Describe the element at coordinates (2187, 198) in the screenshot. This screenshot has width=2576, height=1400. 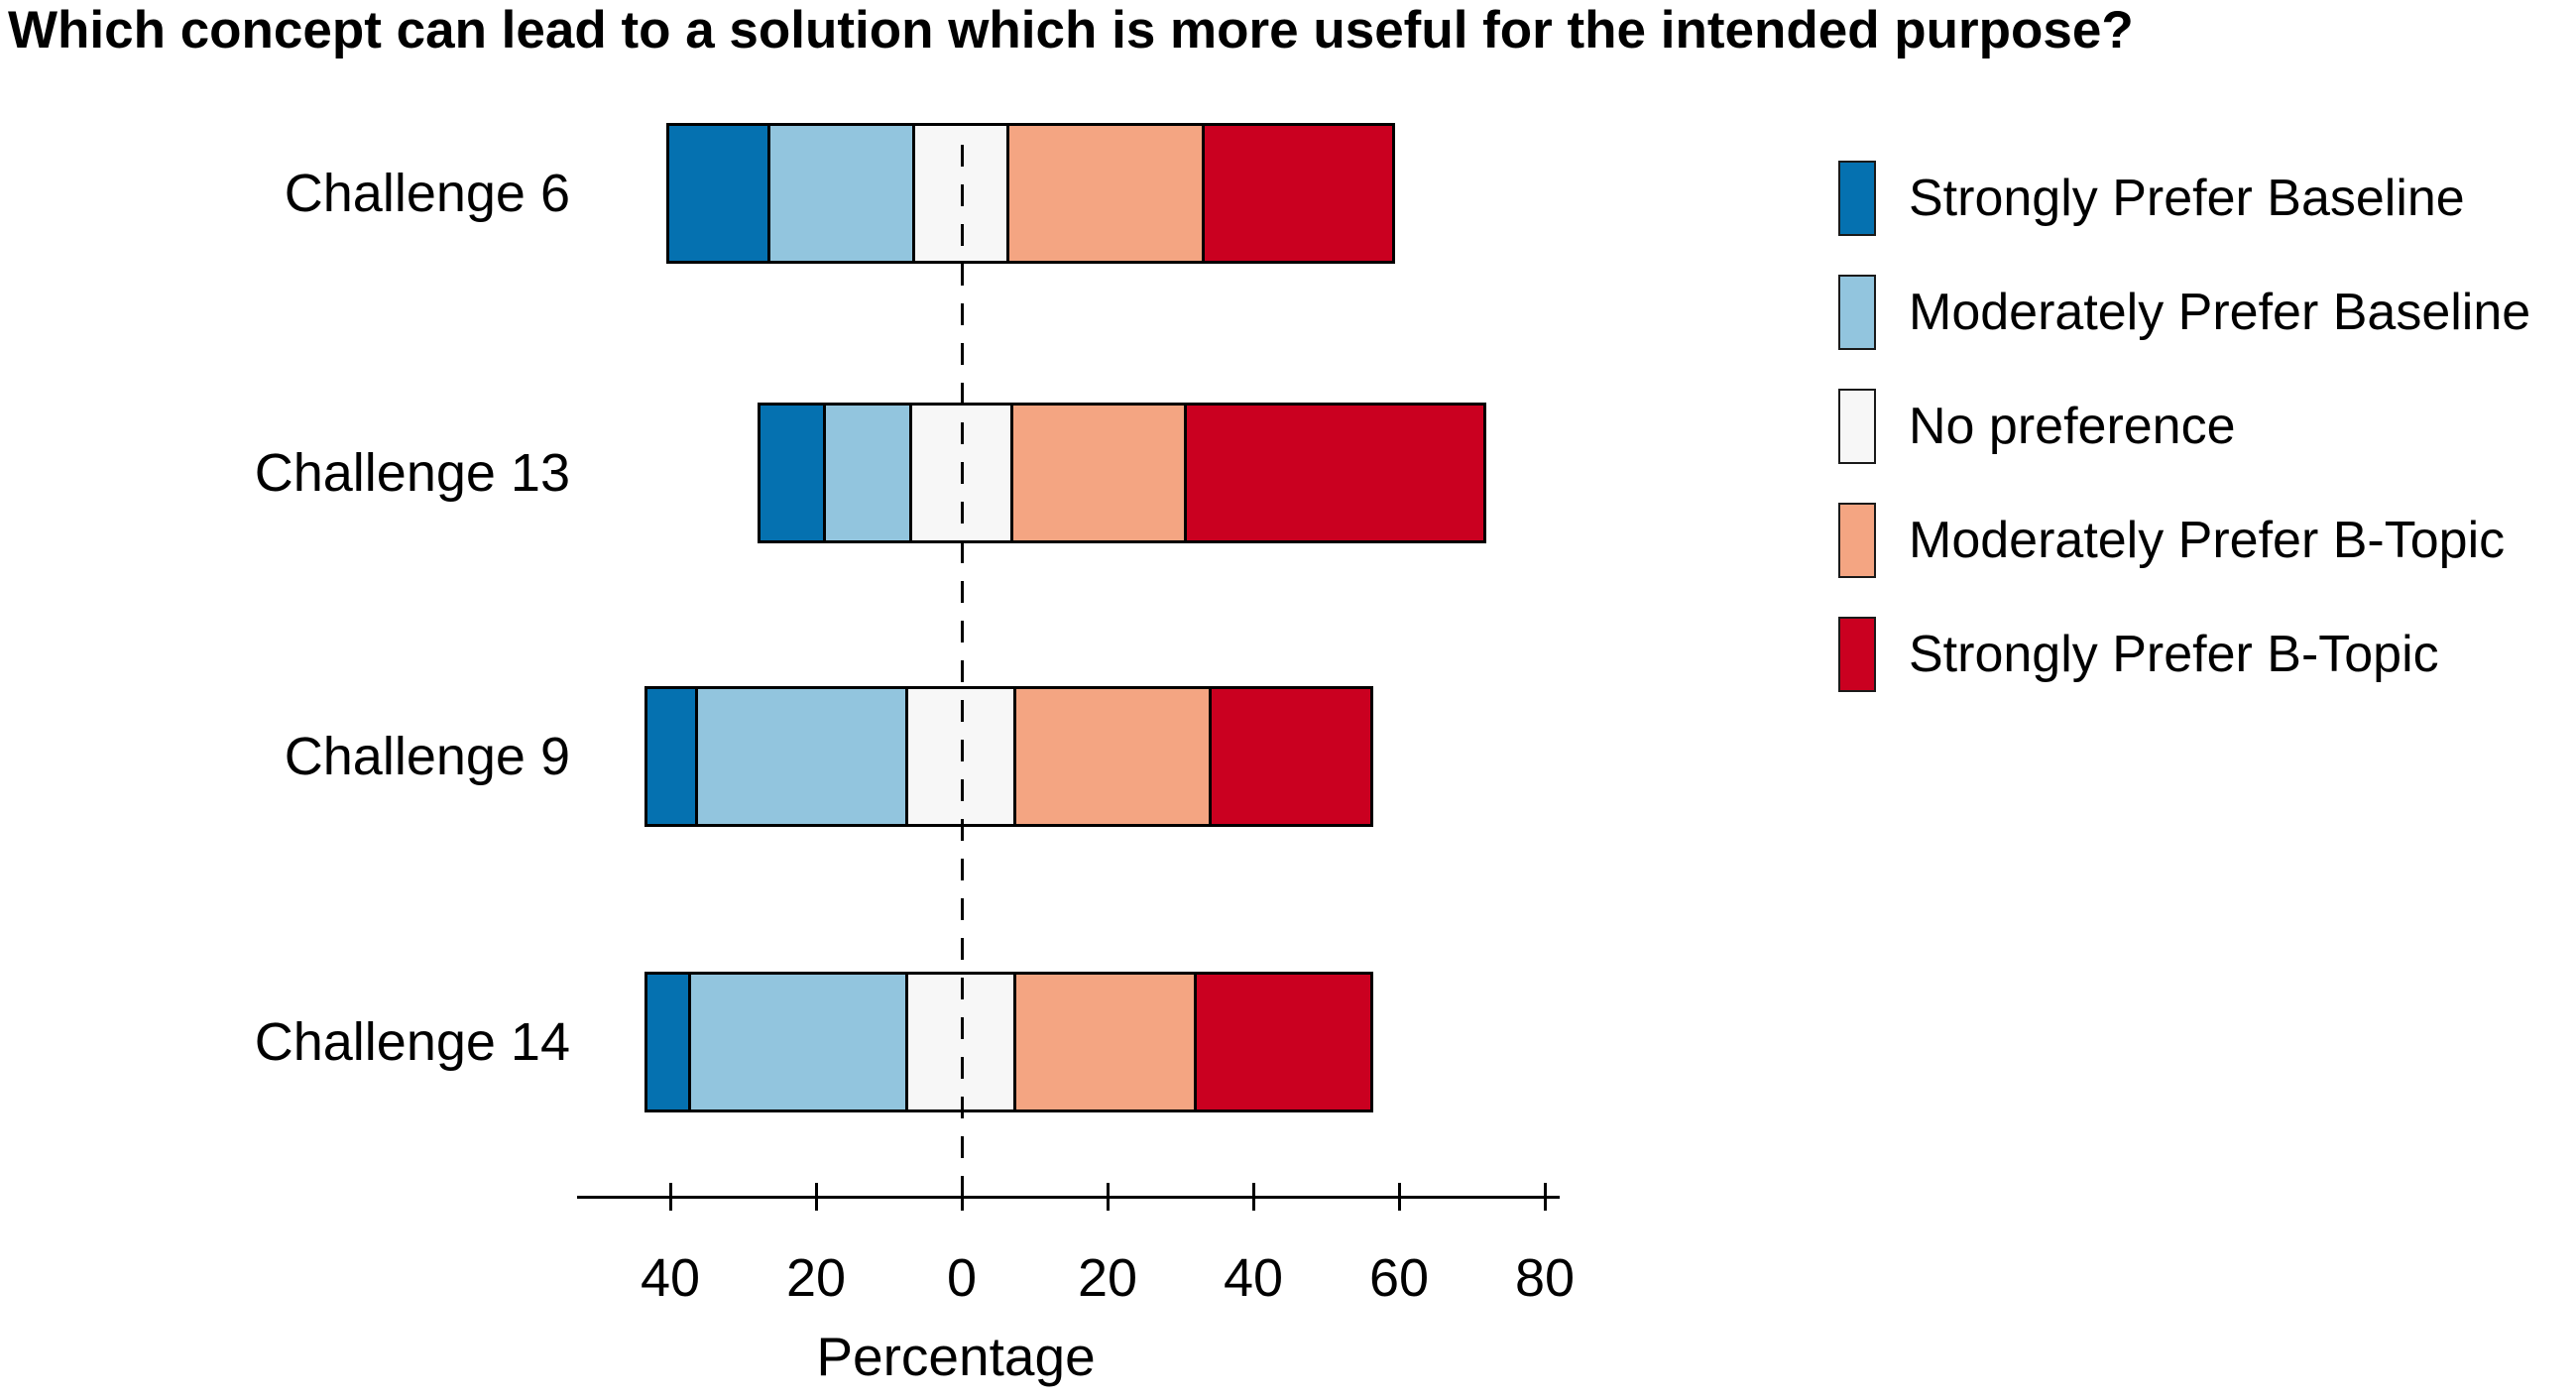
I see `legend-label: Strongly Prefer Baseline` at that location.